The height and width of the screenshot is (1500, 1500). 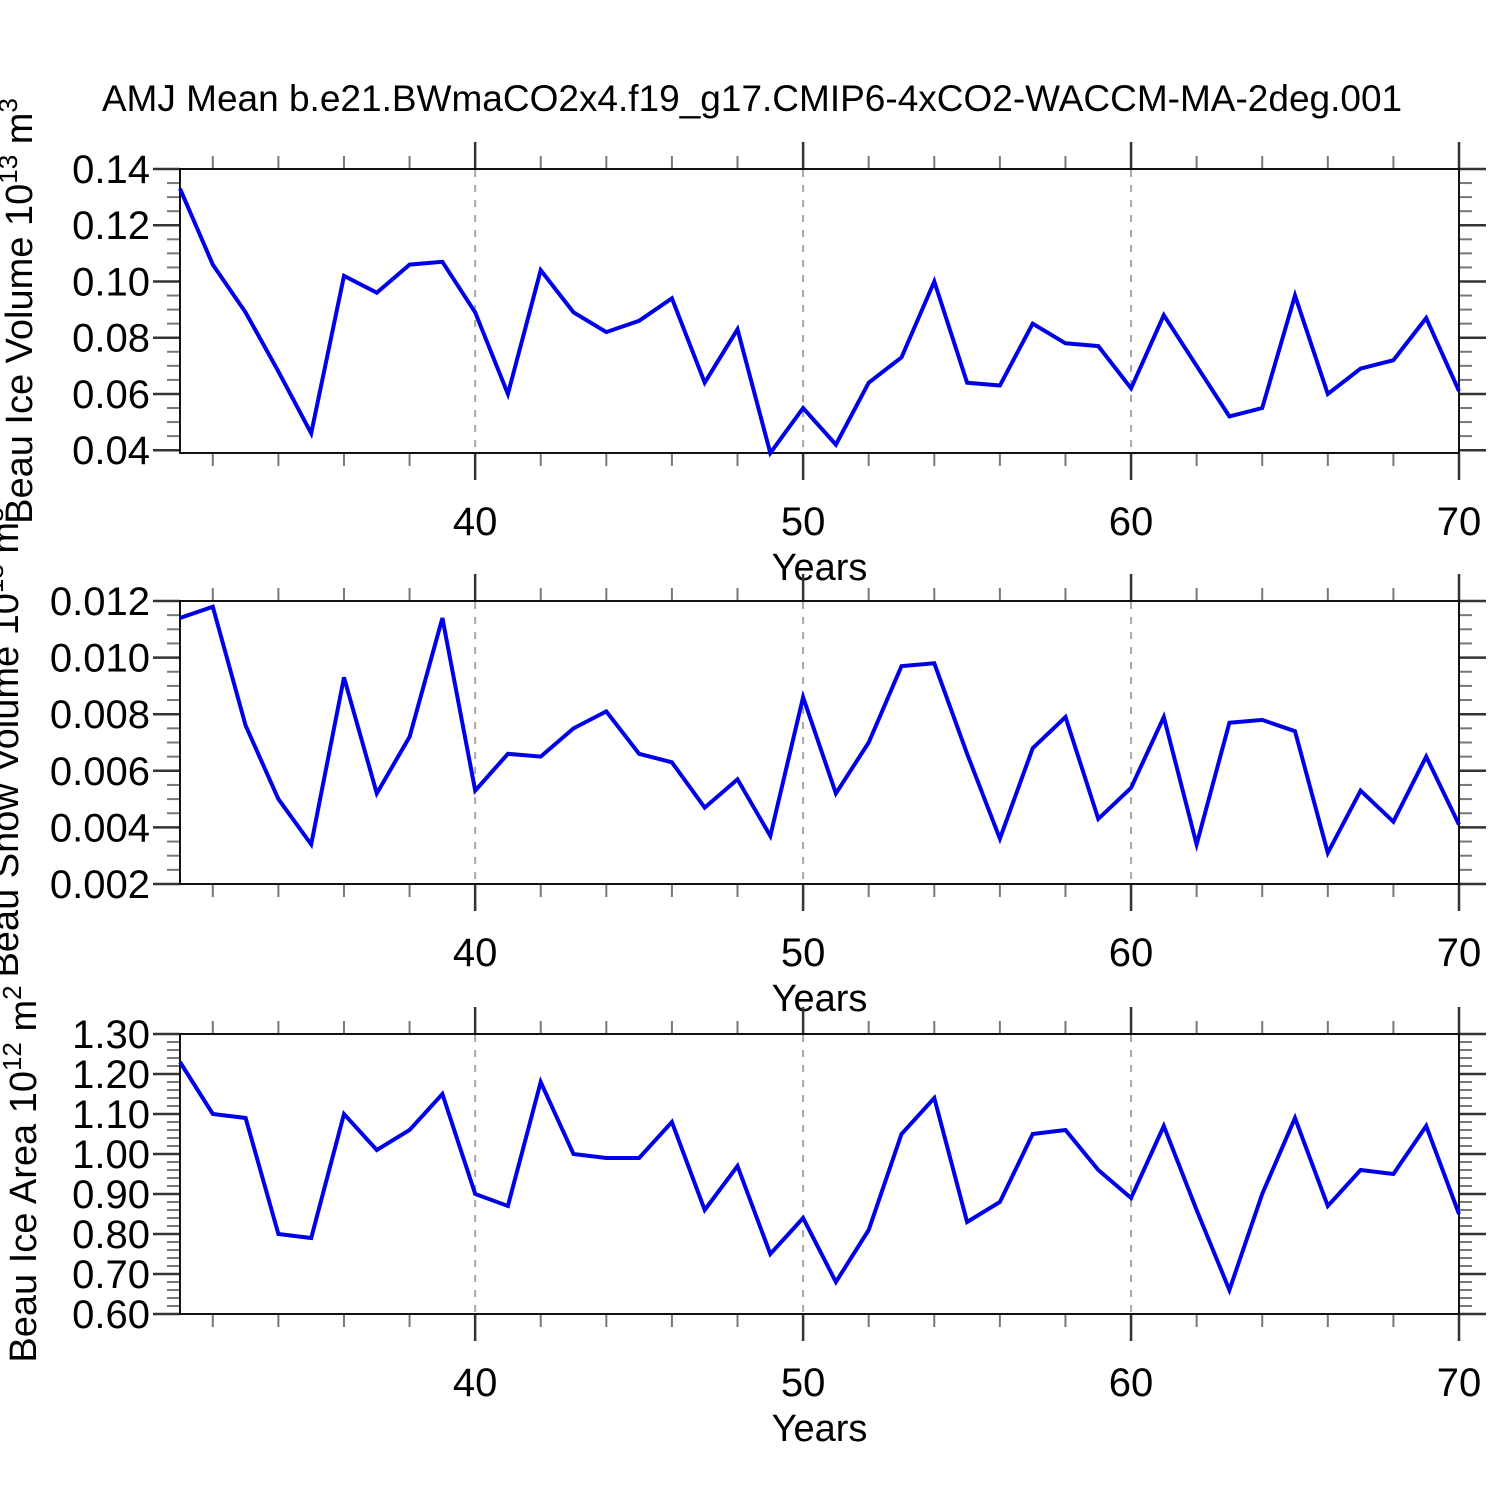 I want to click on y-tick-label: 0.10, so click(x=111, y=282).